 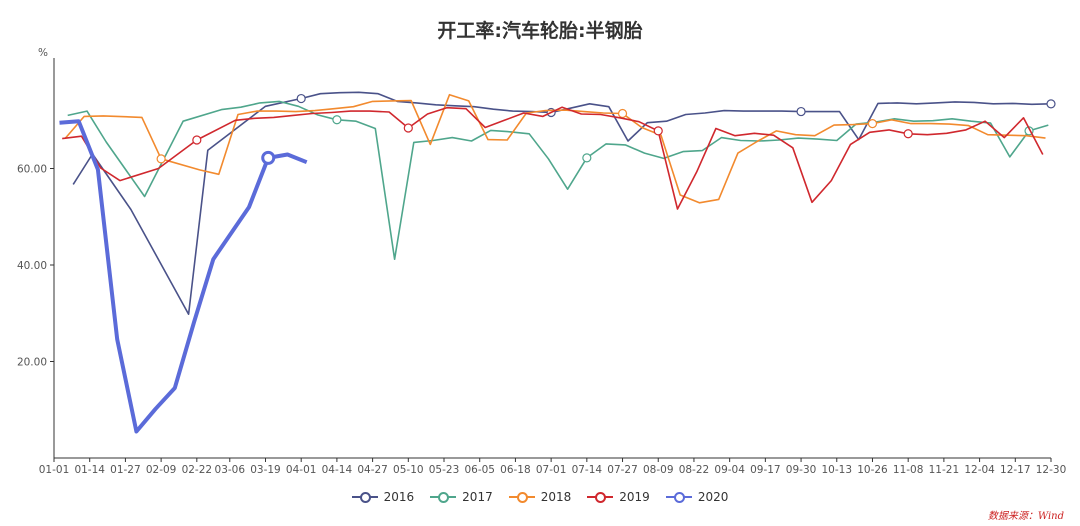 What do you see at coordinates (197, 470) in the screenshot?
I see `x-tick-label: 02-22` at bounding box center [197, 470].